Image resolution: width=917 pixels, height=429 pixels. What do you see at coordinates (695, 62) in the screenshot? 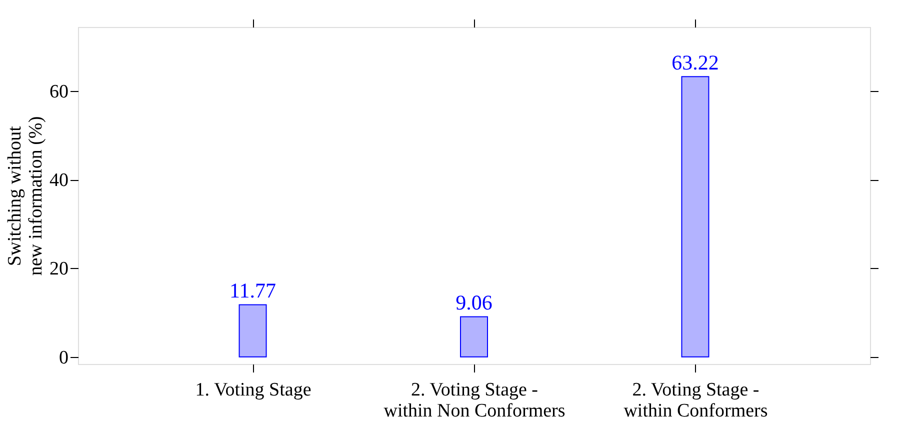
I see `data-label: 63.22` at bounding box center [695, 62].